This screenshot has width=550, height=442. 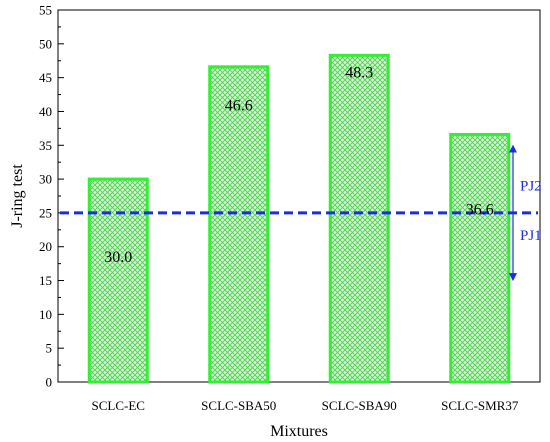 What do you see at coordinates (305, 394) in the screenshot?
I see `x-axis: SCLC-EC SCLC-SBA50 SCLC-SBA90 SCLC-SMR37` at bounding box center [305, 394].